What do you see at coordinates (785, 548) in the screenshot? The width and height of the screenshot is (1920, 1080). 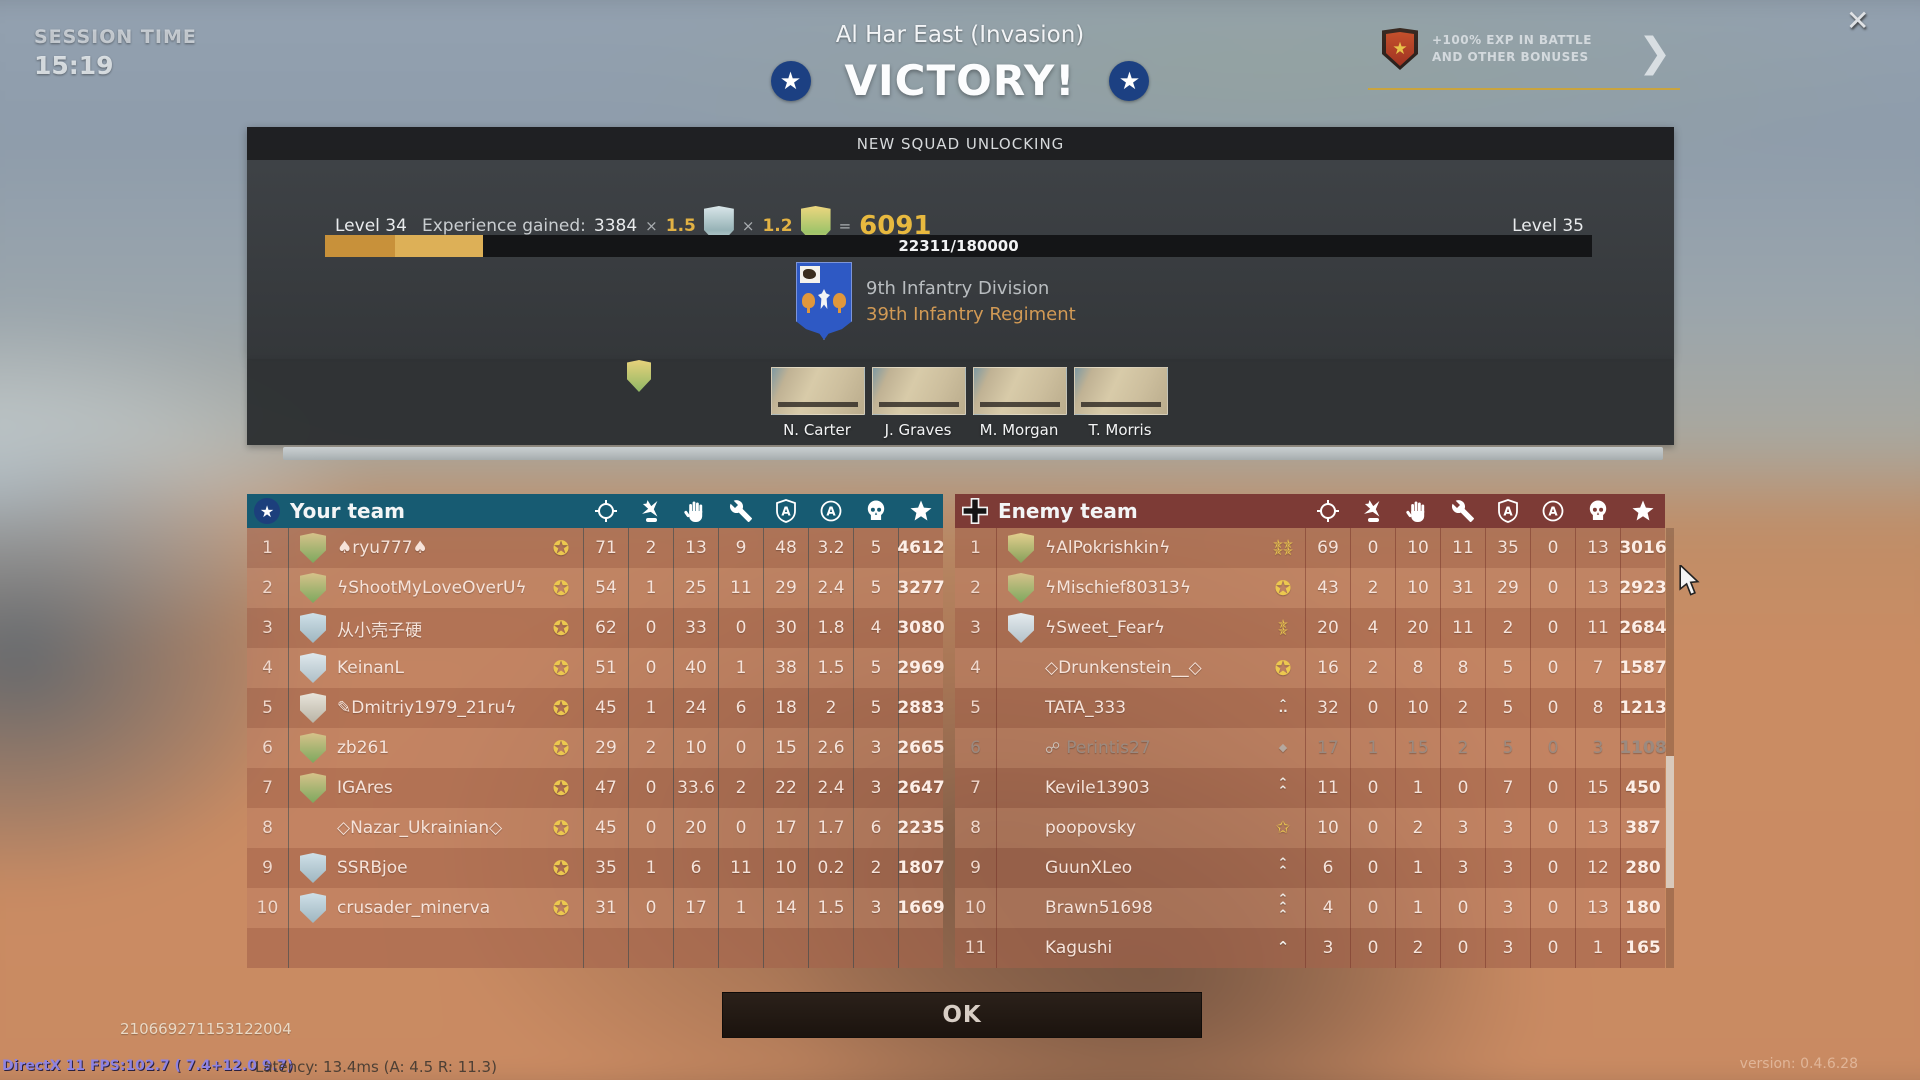 I see `stat-squad-a: 48` at bounding box center [785, 548].